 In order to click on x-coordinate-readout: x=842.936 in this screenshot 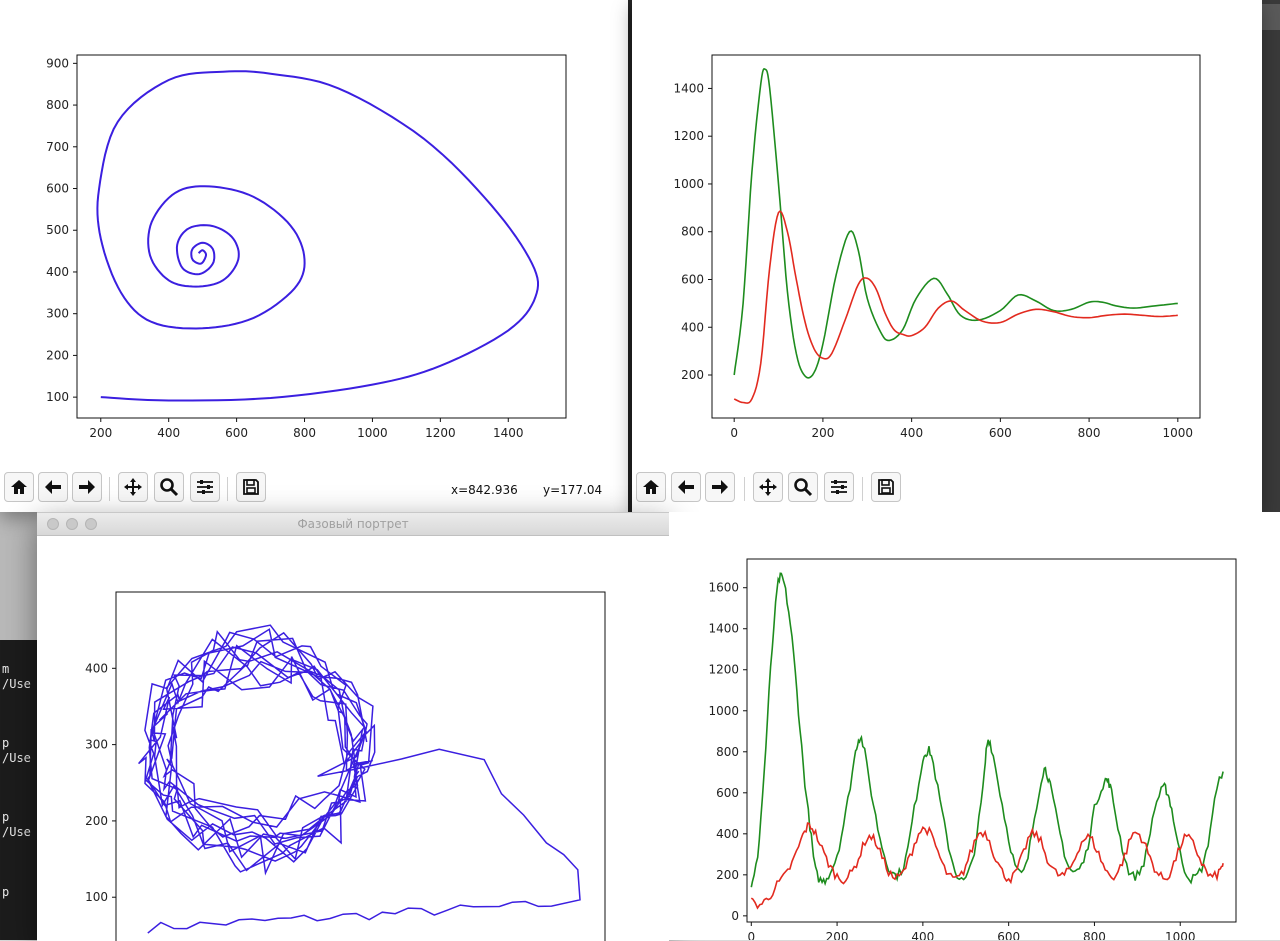, I will do `click(484, 490)`.